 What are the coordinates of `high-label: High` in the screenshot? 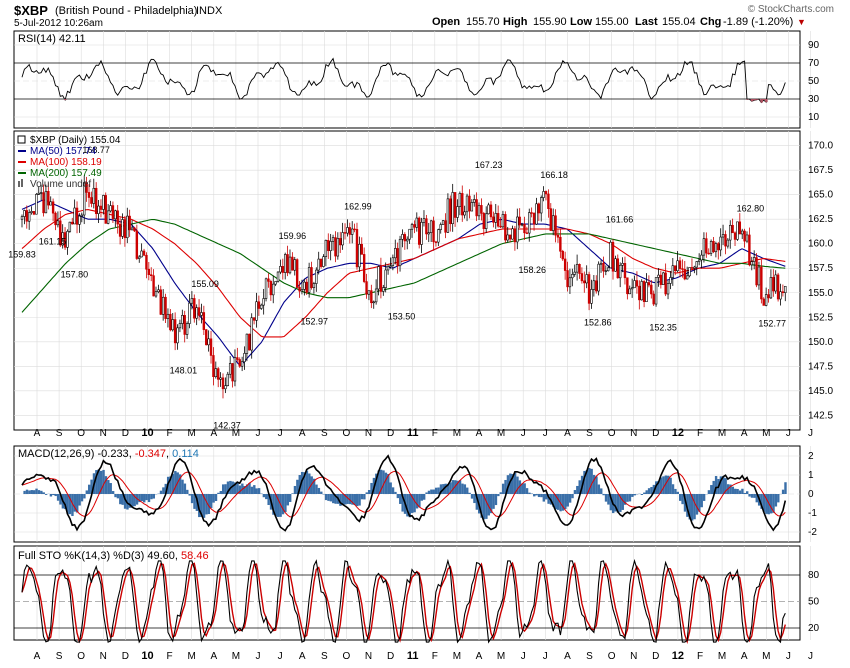 It's located at (515, 22).